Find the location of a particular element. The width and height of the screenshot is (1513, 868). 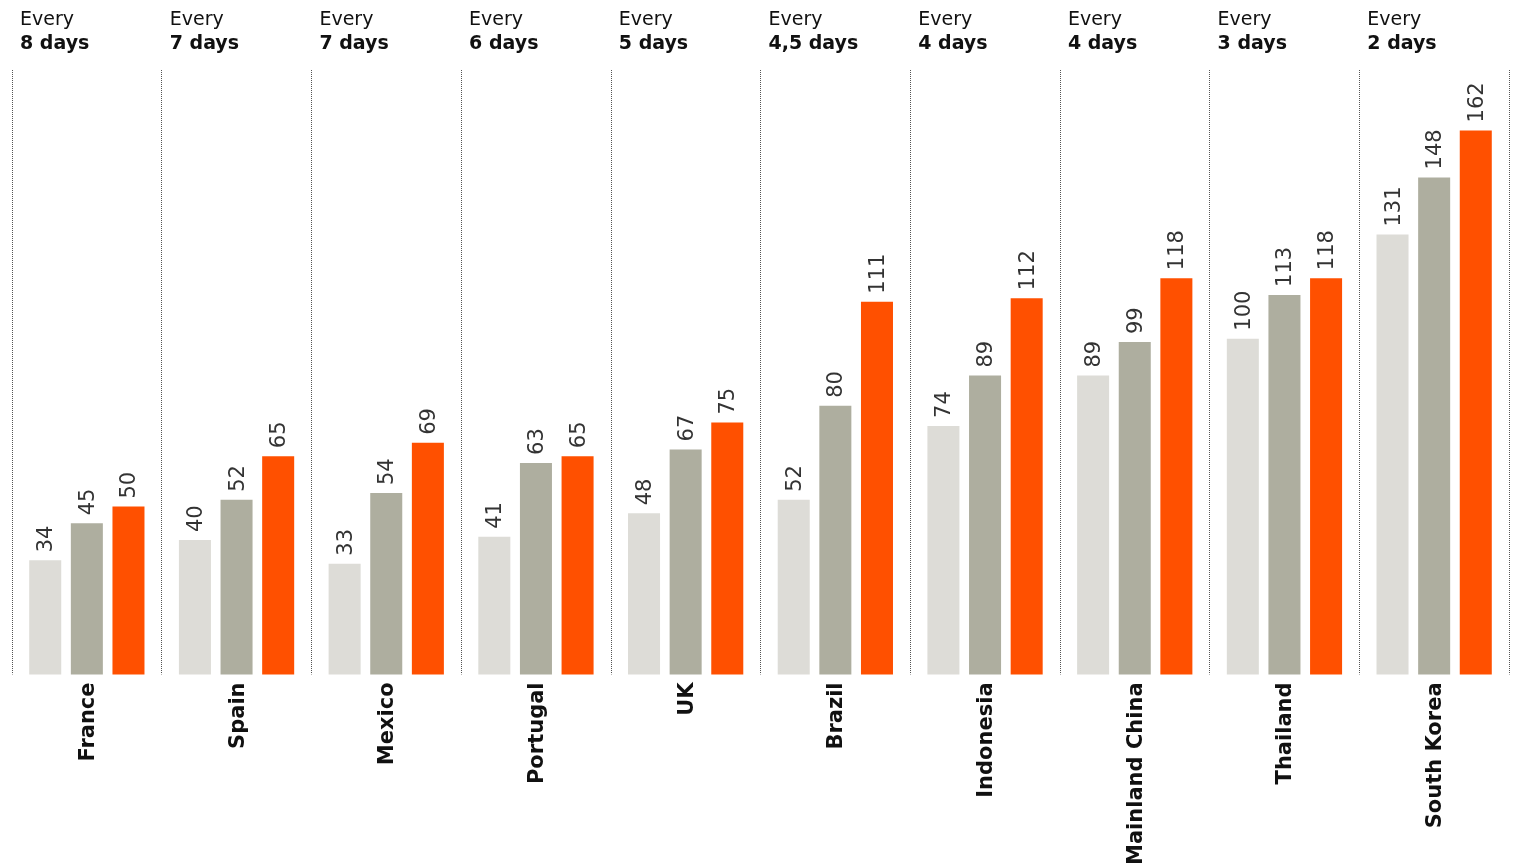

text: Every 3 days is located at coordinates (1252, 29).